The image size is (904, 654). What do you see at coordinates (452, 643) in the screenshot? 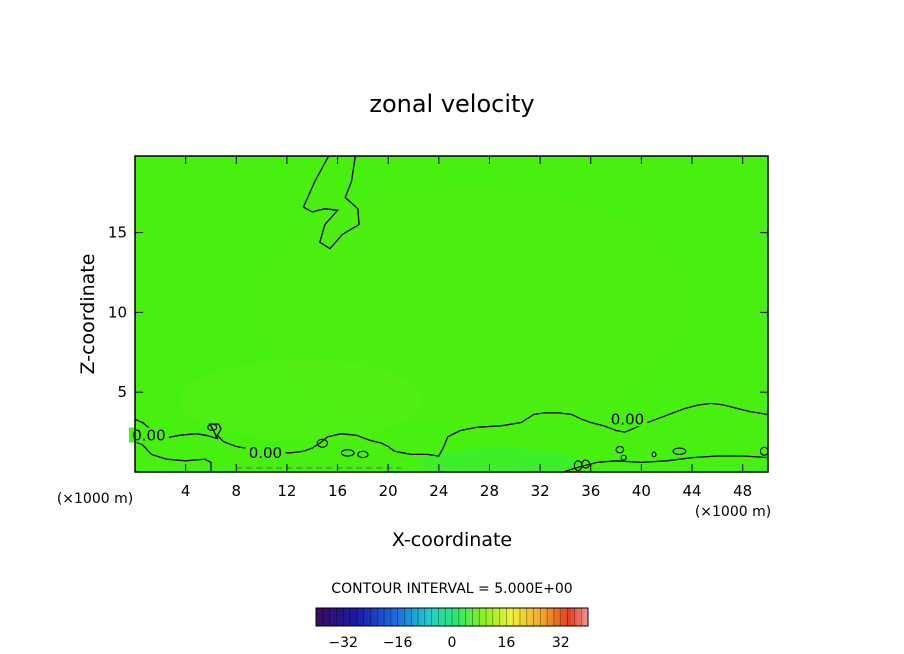
I see `colorbar-tick-label: 0` at bounding box center [452, 643].